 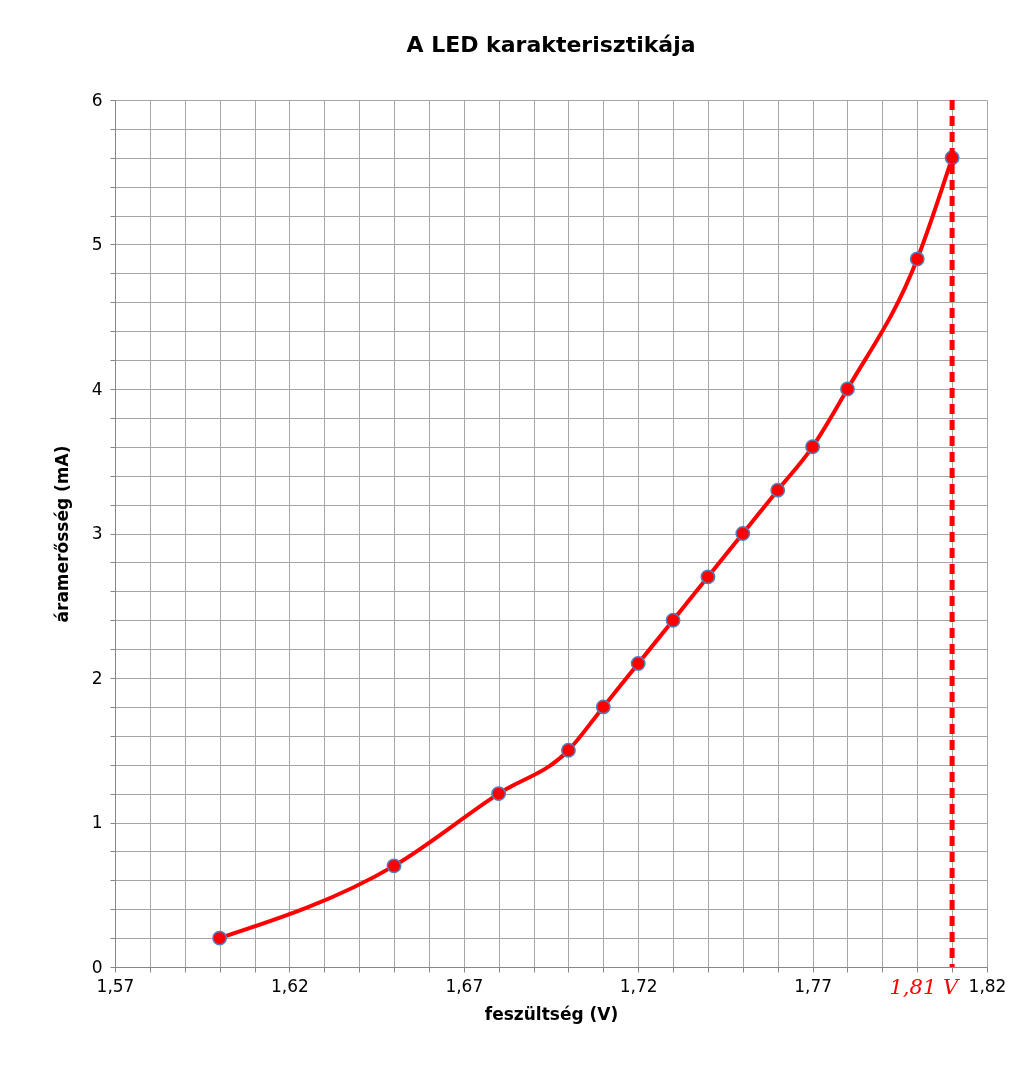 I want to click on x-tick-label: 1,82, so click(x=987, y=985).